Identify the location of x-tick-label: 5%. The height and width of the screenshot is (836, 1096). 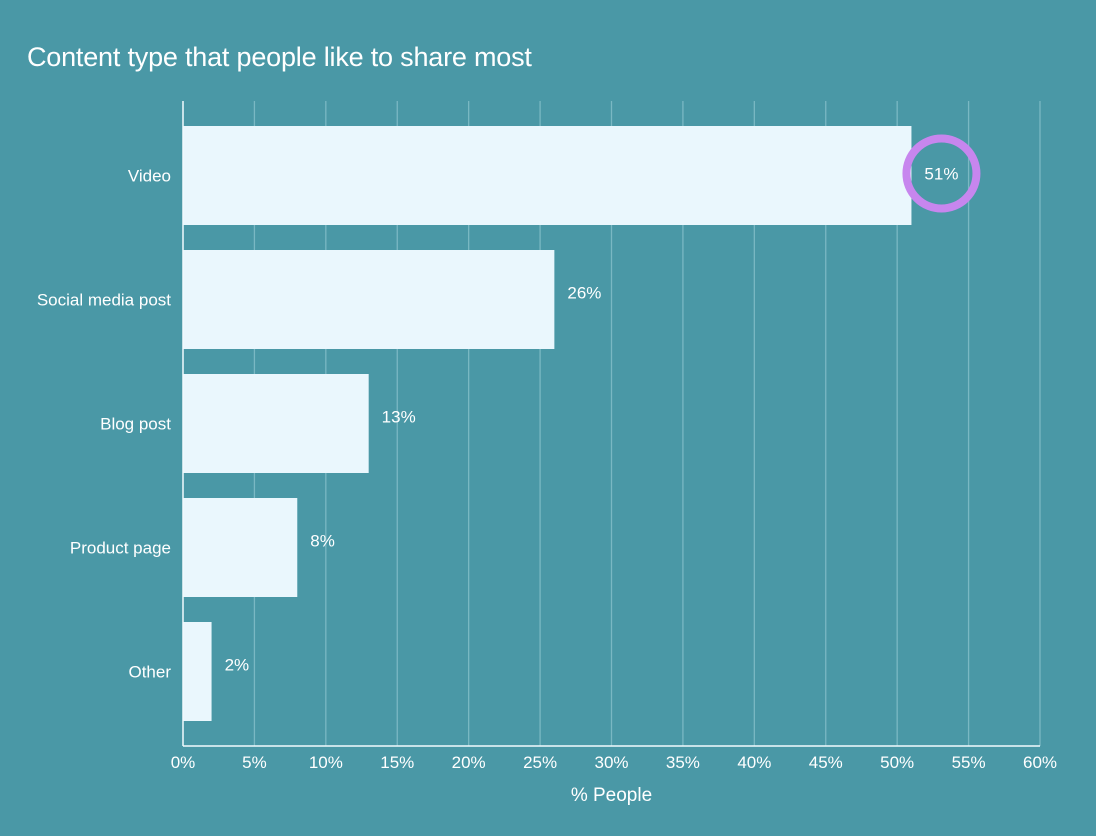
(254, 762).